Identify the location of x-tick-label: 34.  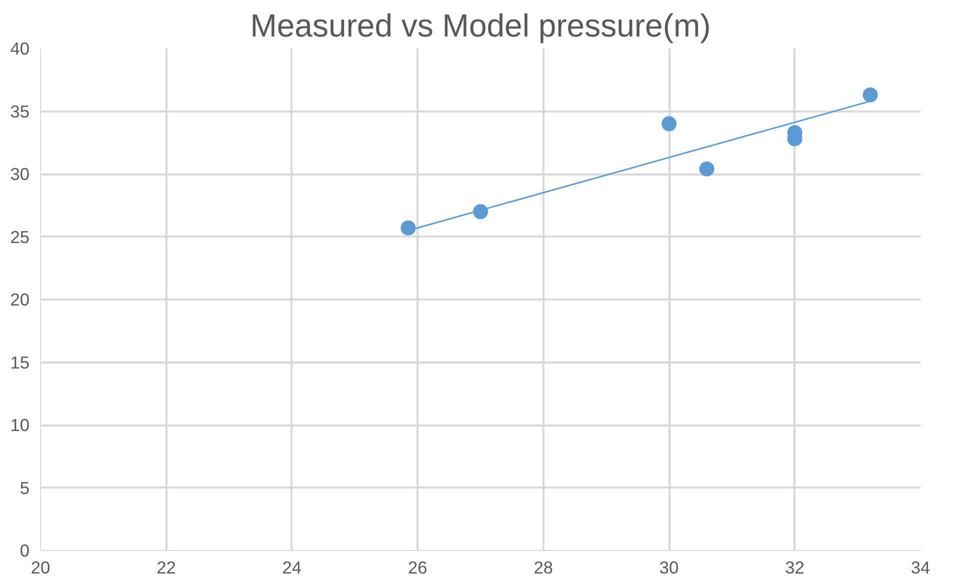
(920, 568).